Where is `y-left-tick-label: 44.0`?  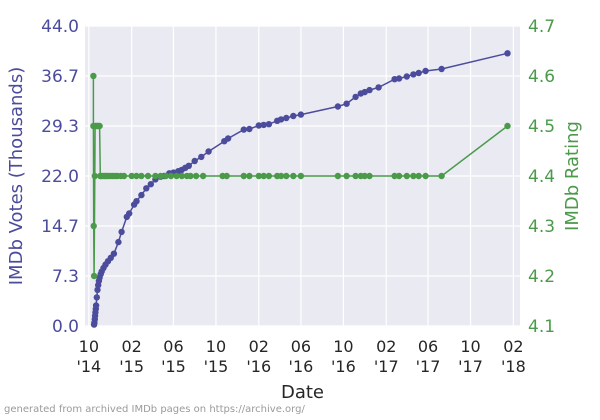
y-left-tick-label: 44.0 is located at coordinates (60, 27).